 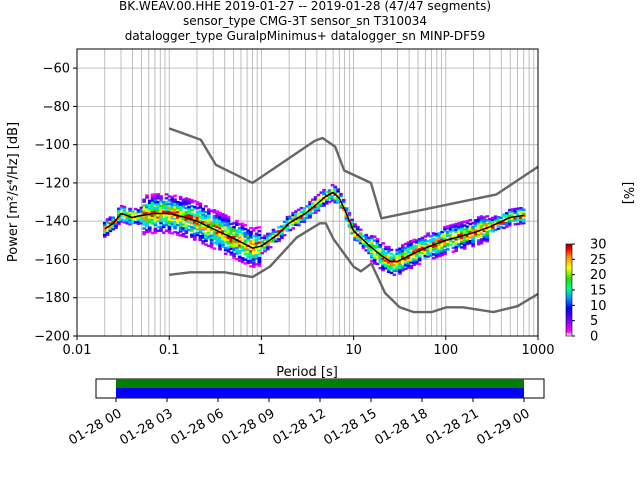 I want to click on y-axis-label: Power [m²/s⁴/Hz] [dB], so click(x=13, y=192).